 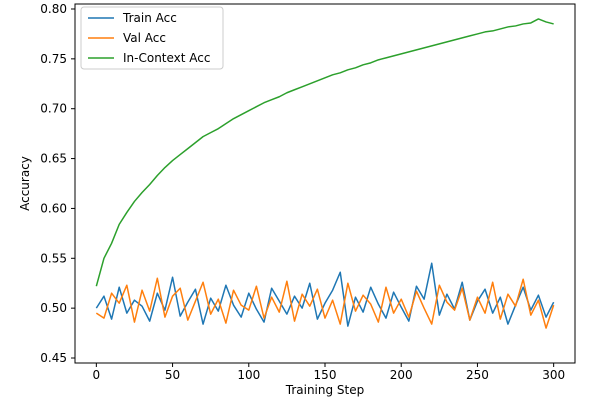 What do you see at coordinates (53, 208) in the screenshot?
I see `y-tick-label-3: 0.60` at bounding box center [53, 208].